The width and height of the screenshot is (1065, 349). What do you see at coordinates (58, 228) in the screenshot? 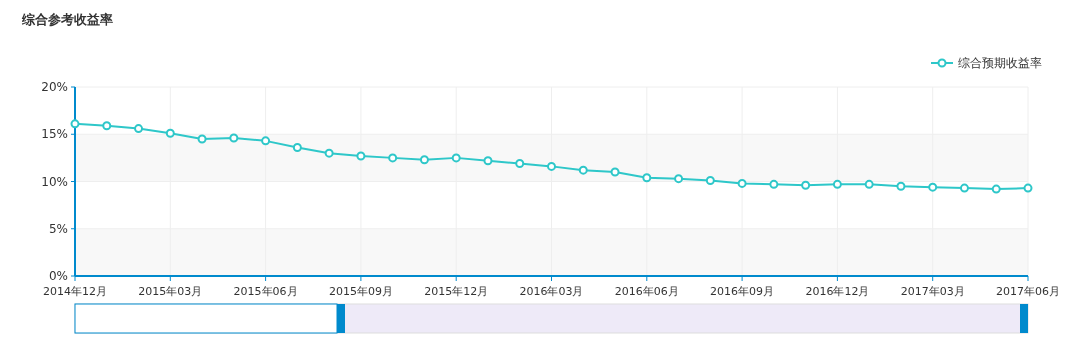
I see `y-tick-label: 5%` at bounding box center [58, 228].